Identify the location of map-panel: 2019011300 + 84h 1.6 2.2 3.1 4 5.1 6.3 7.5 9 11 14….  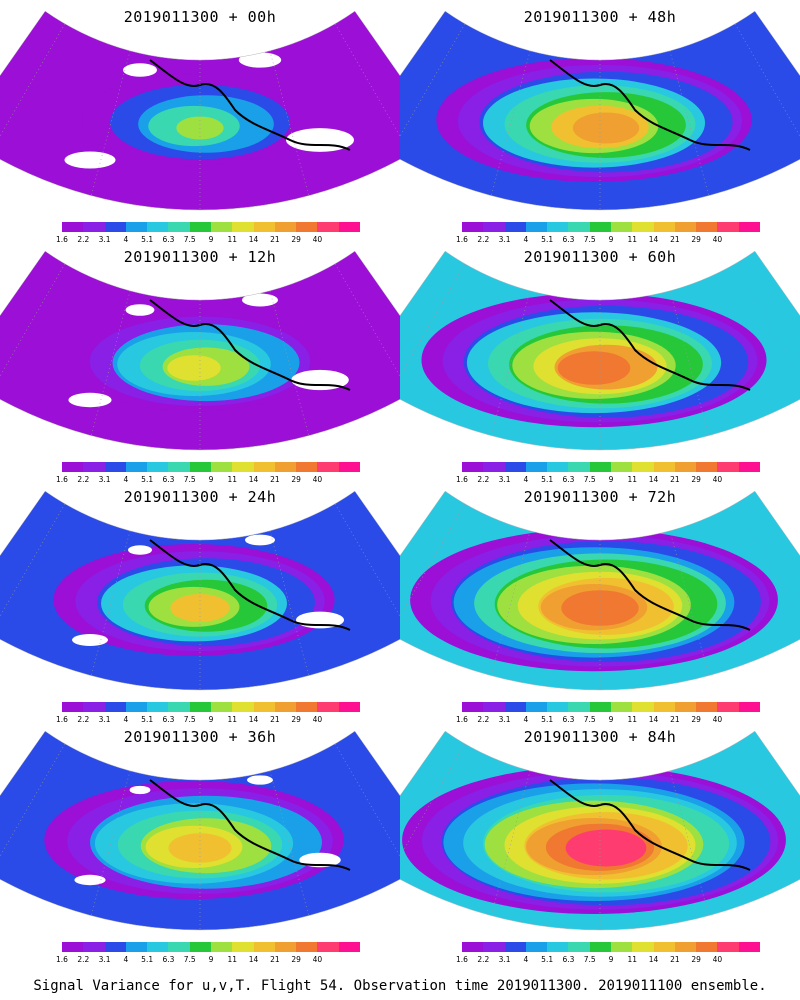
(600, 843).